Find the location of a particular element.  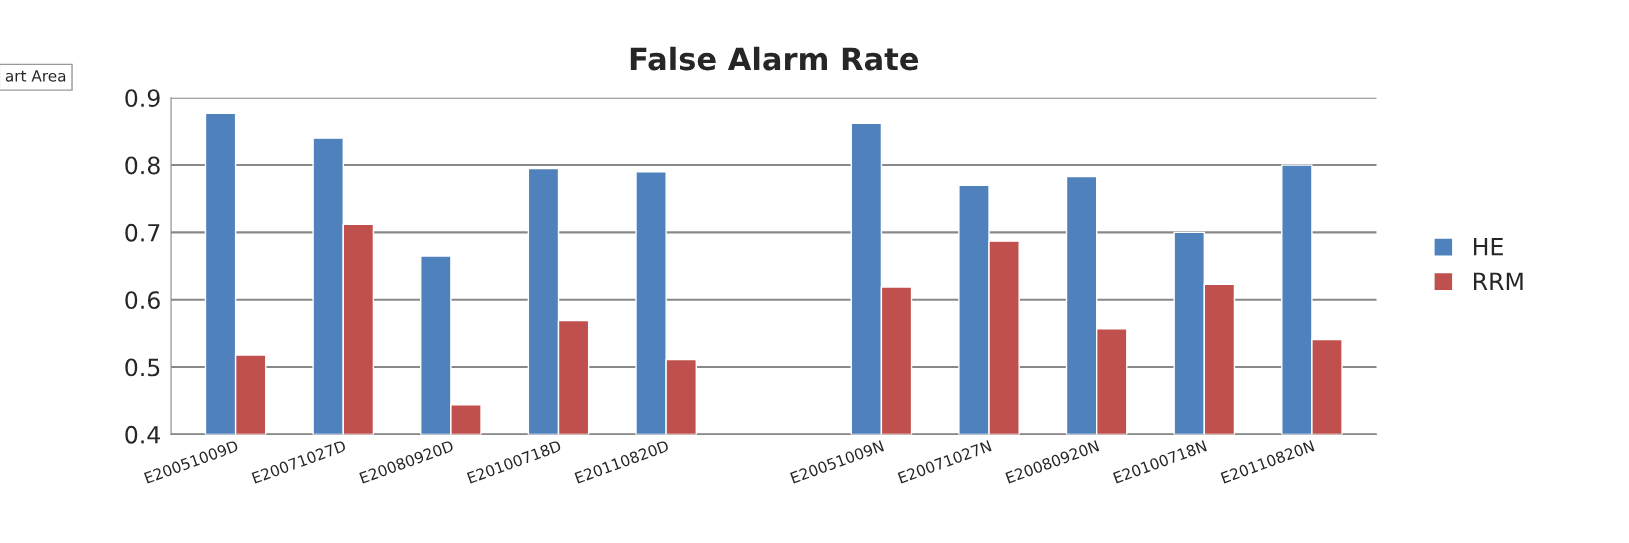

chart-title: False Alarm Rate is located at coordinates (774, 58).